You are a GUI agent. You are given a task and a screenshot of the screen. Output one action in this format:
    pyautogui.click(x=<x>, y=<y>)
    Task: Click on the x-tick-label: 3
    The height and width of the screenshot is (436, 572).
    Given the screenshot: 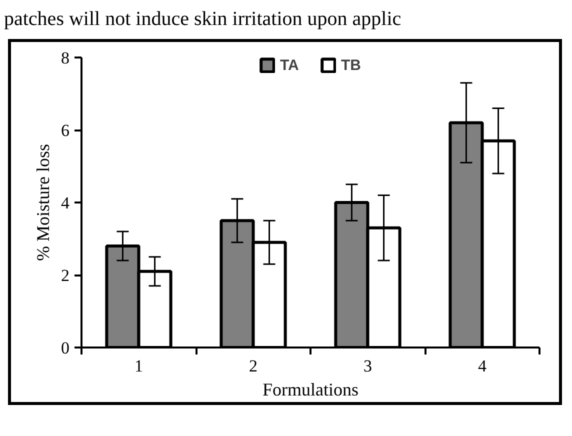 What is the action you would take?
    pyautogui.click(x=368, y=366)
    